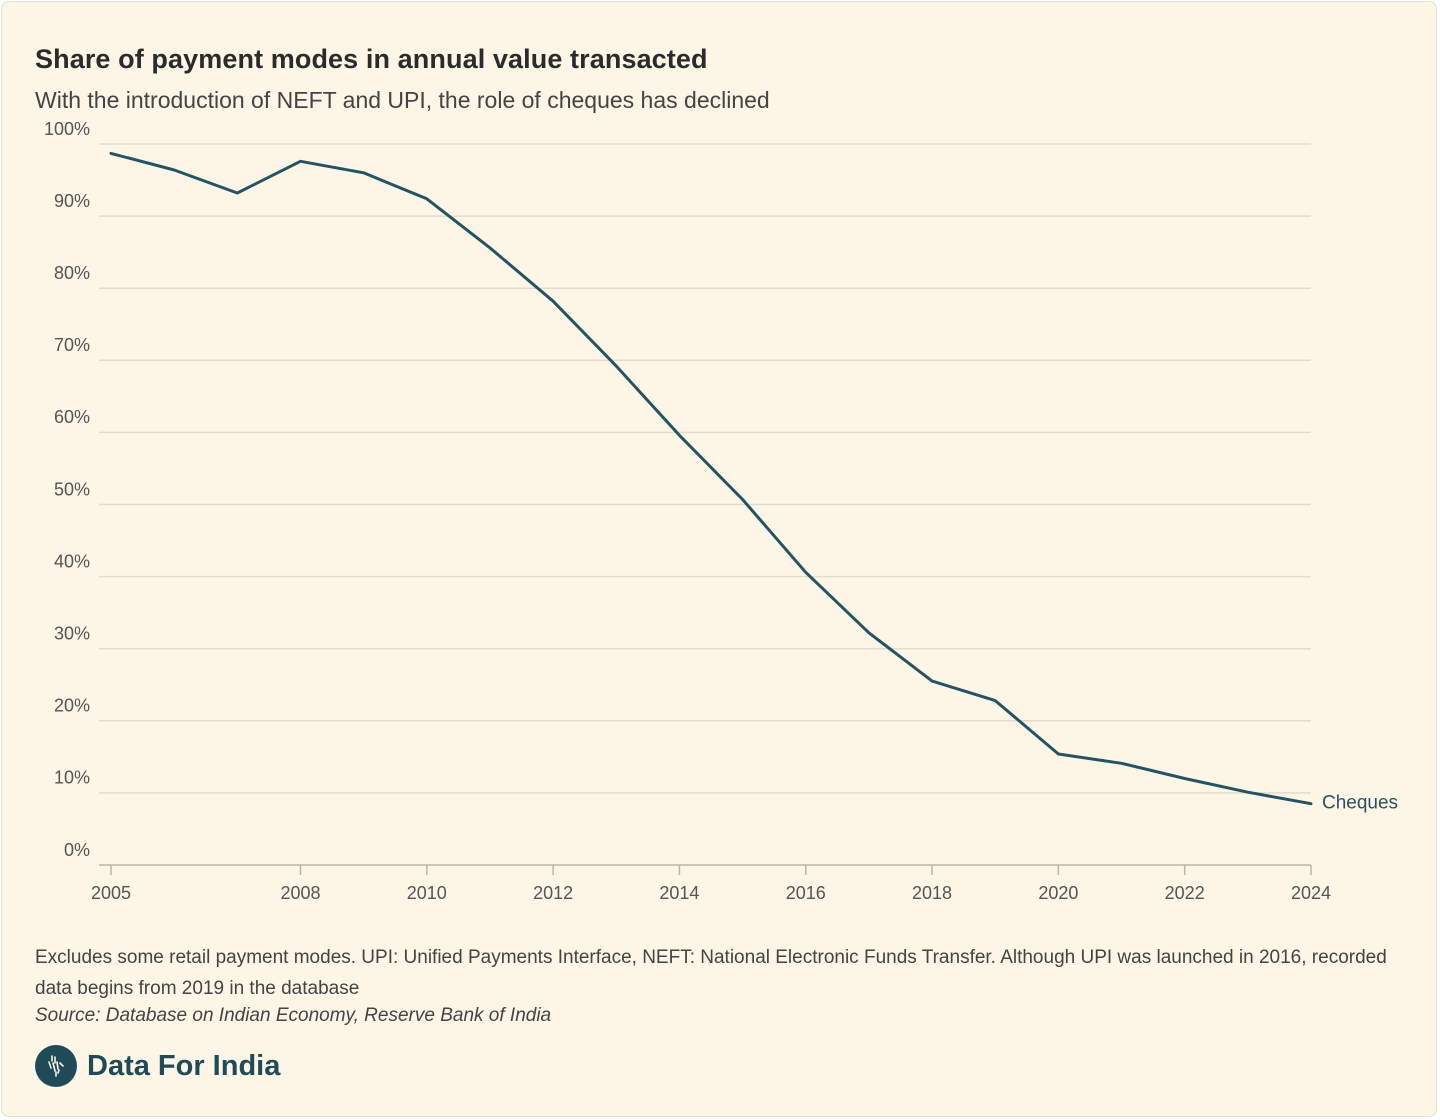 The image size is (1440, 1120). I want to click on india-map-glyph, so click(56, 1066).